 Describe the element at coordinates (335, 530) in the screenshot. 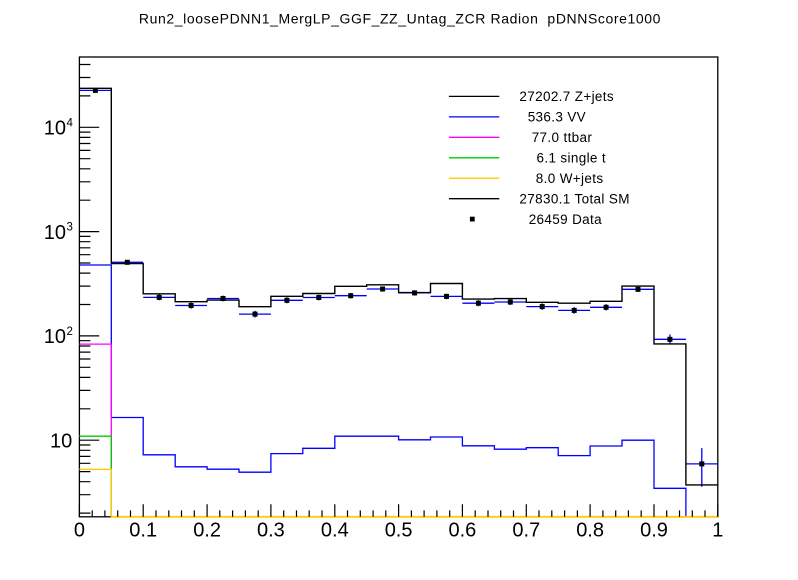

I see `svg-text: 0.4` at that location.